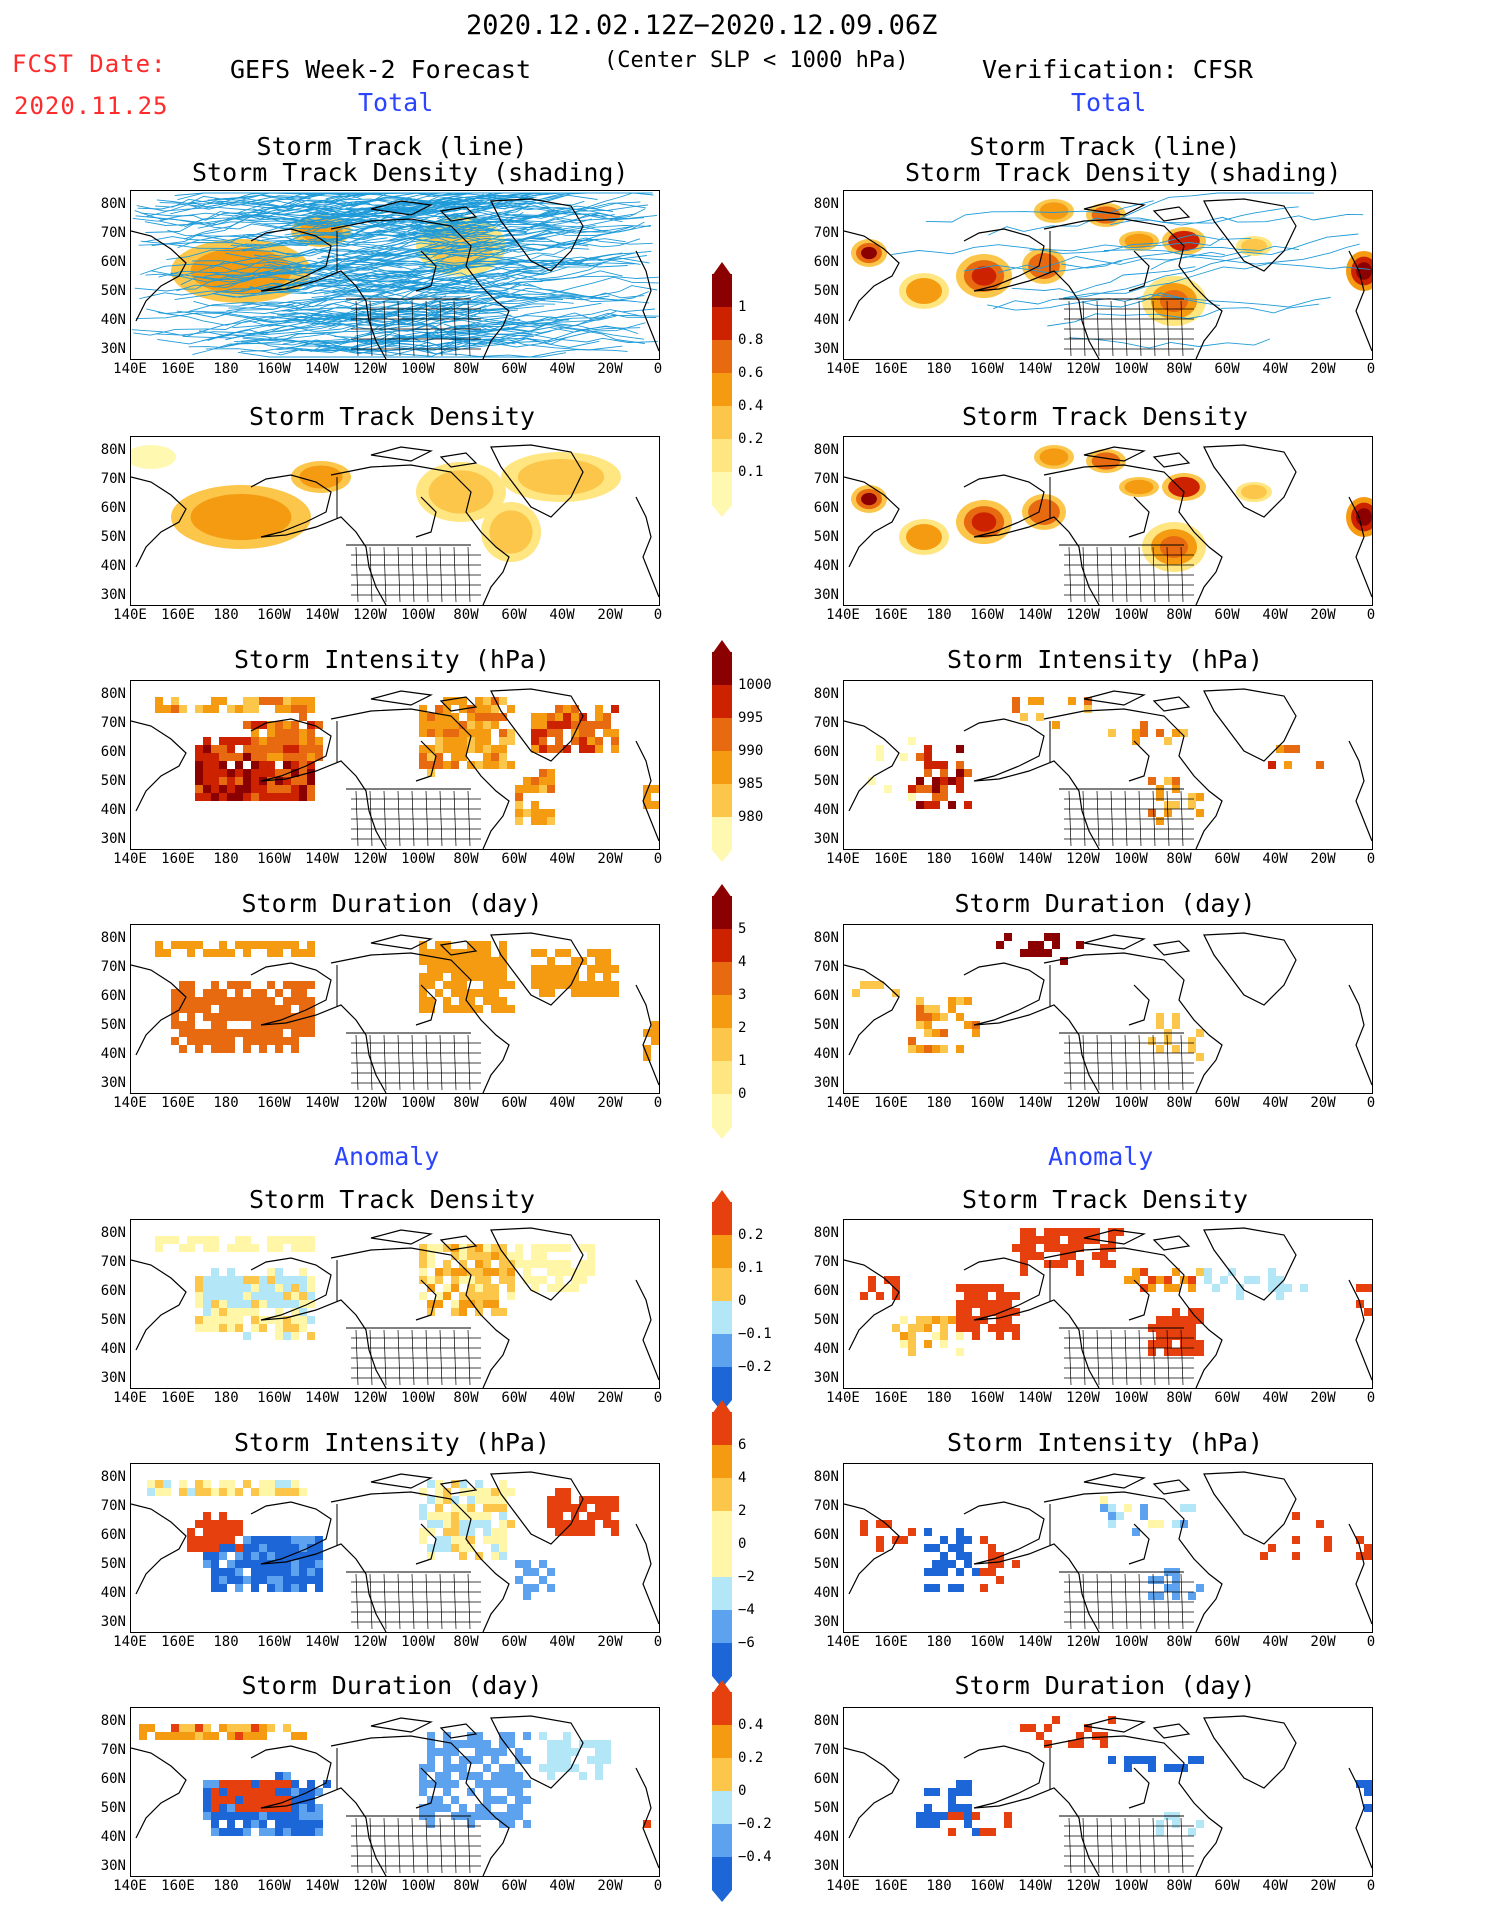 Image resolution: width=1487 pixels, height=1925 pixels. What do you see at coordinates (733, 1546) in the screenshot?
I see `colorbar-intensity-anomaly: 6 4 2 0 −2 −4 −6` at bounding box center [733, 1546].